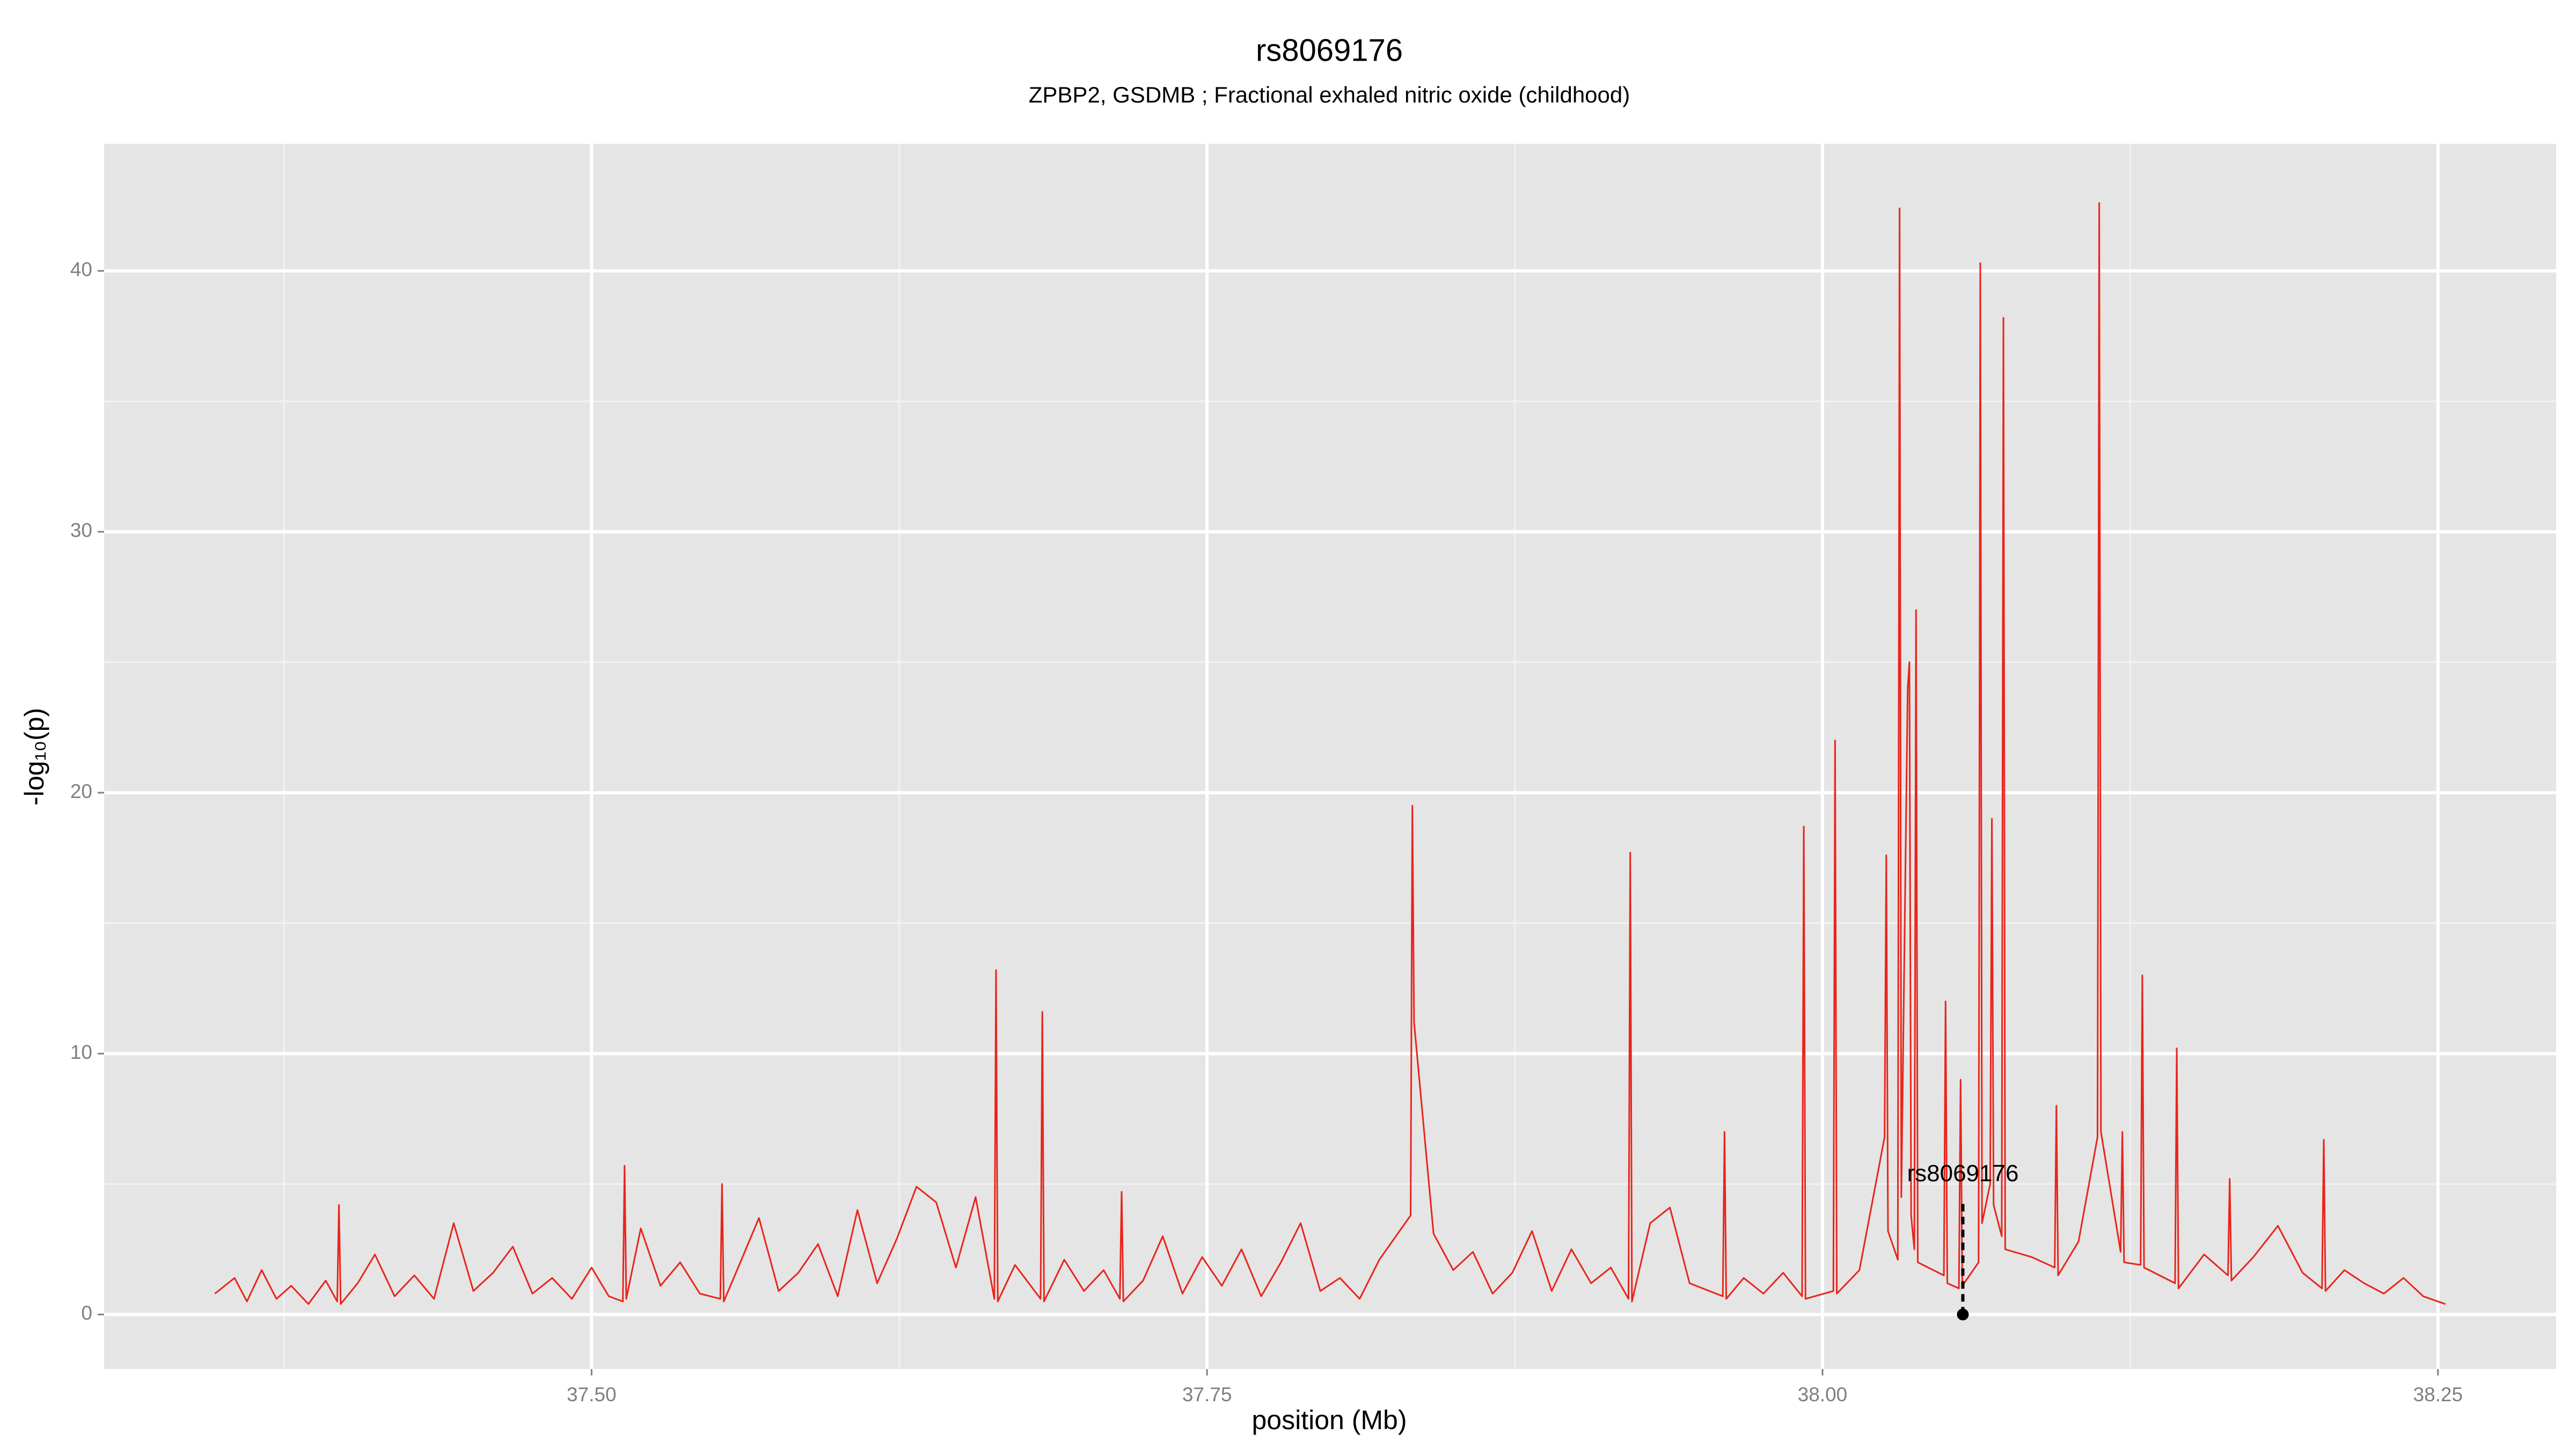 This screenshot has width=2576, height=1449. Describe the element at coordinates (86, 1313) in the screenshot. I see `y-tick-label: 0` at that location.